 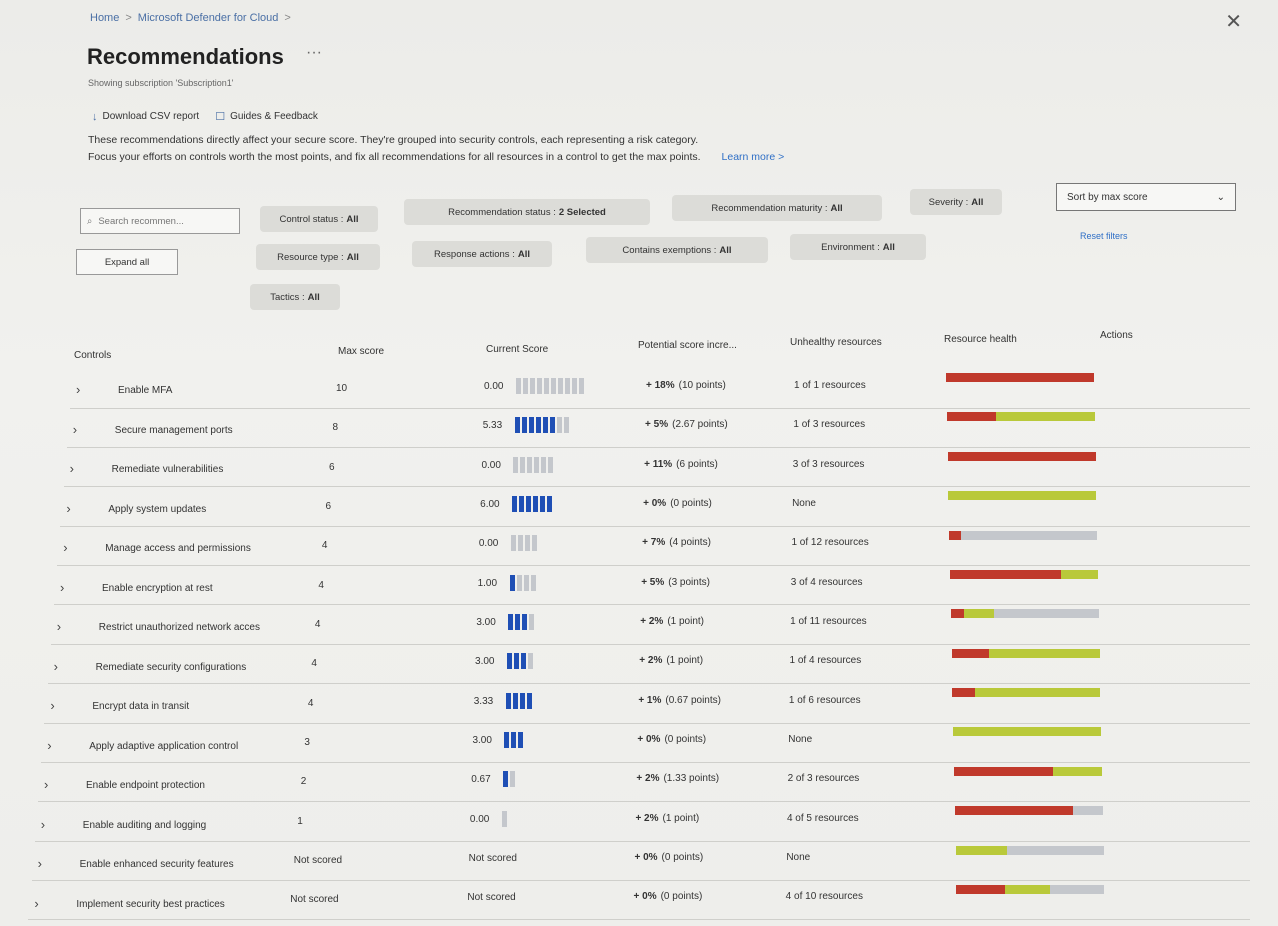 I want to click on header-resource-health: Resource health, so click(x=980, y=339).